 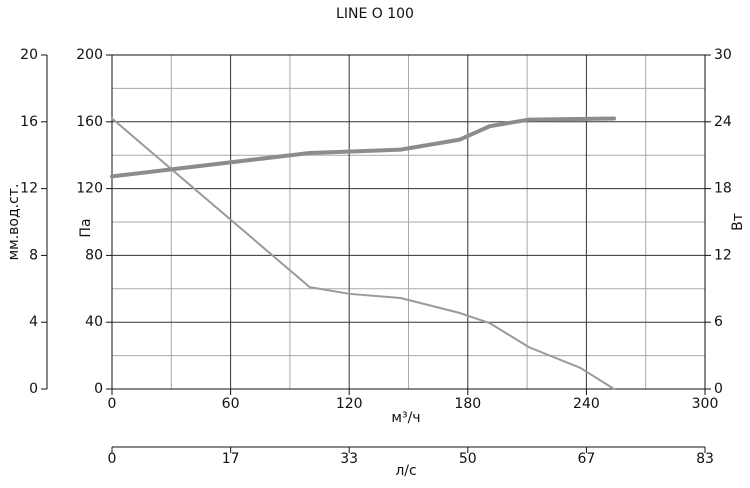 I want to click on x2-tick-label: 67, so click(x=587, y=459).